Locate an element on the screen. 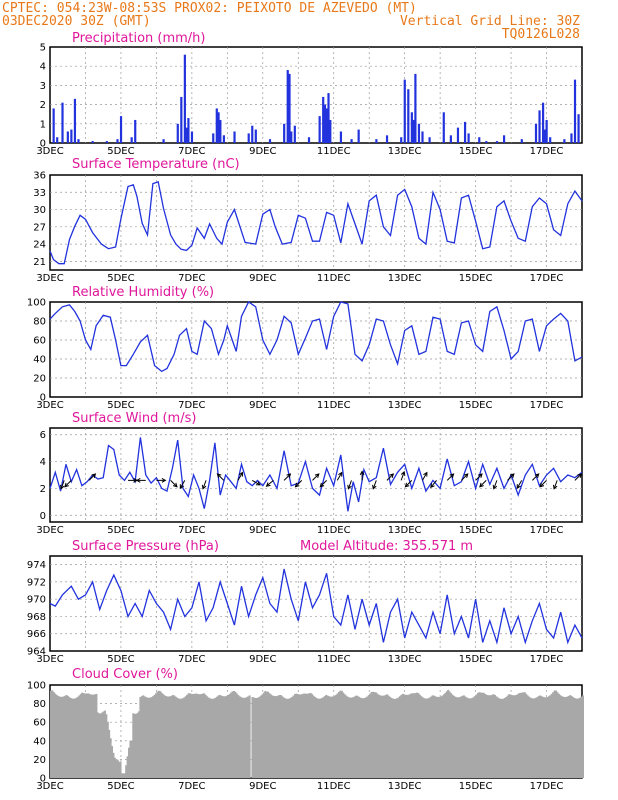 Image resolution: width=618 pixels, height=800 pixels. panel-title: Surface Temperature (nC) is located at coordinates (156, 164).